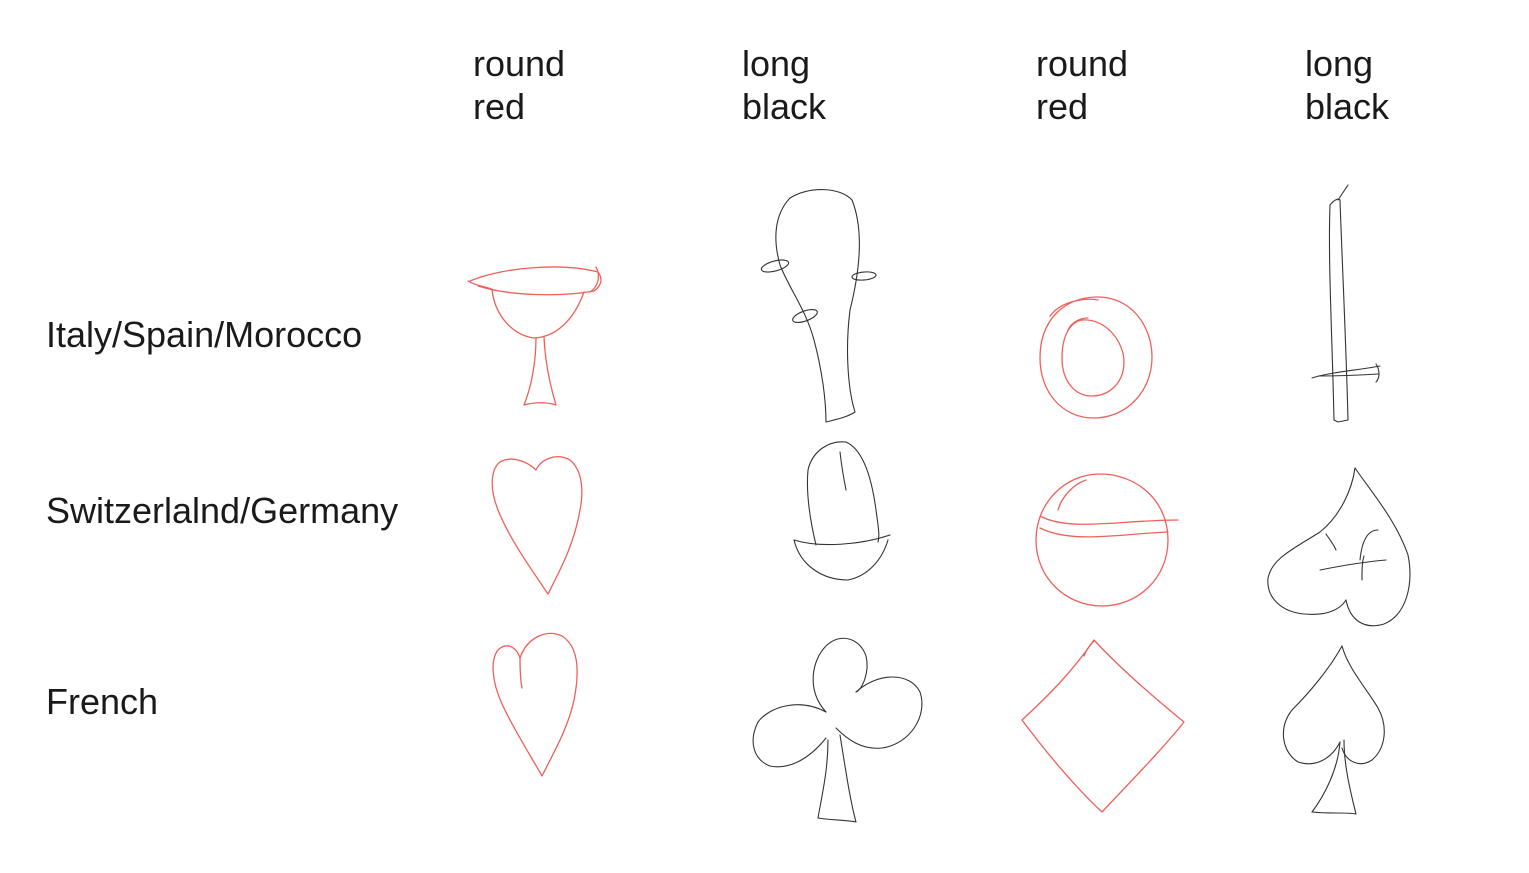  I want to click on leaves-icon, so click(1339, 547).